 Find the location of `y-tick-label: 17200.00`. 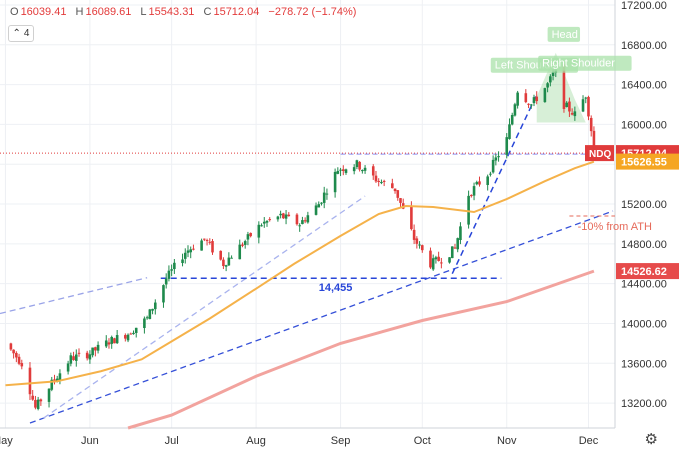

y-tick-label: 17200.00 is located at coordinates (644, 6).